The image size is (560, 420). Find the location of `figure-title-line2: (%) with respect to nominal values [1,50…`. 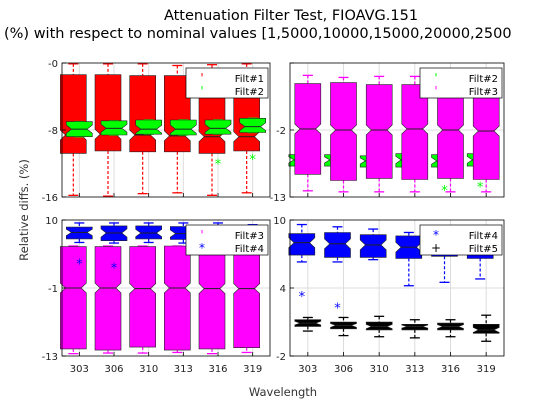

figure-title-line2: (%) with respect to nominal values [1,50… is located at coordinates (258, 34).